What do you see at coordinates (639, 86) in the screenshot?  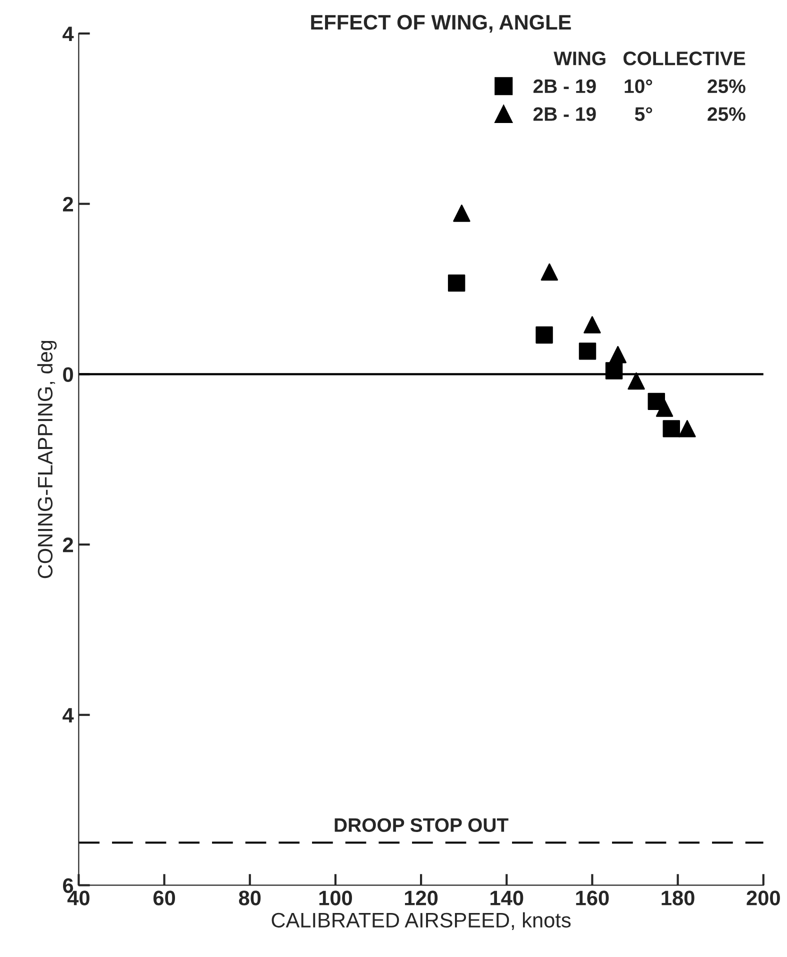 I see `legend-label: 2B - 19 10° 25%` at bounding box center [639, 86].